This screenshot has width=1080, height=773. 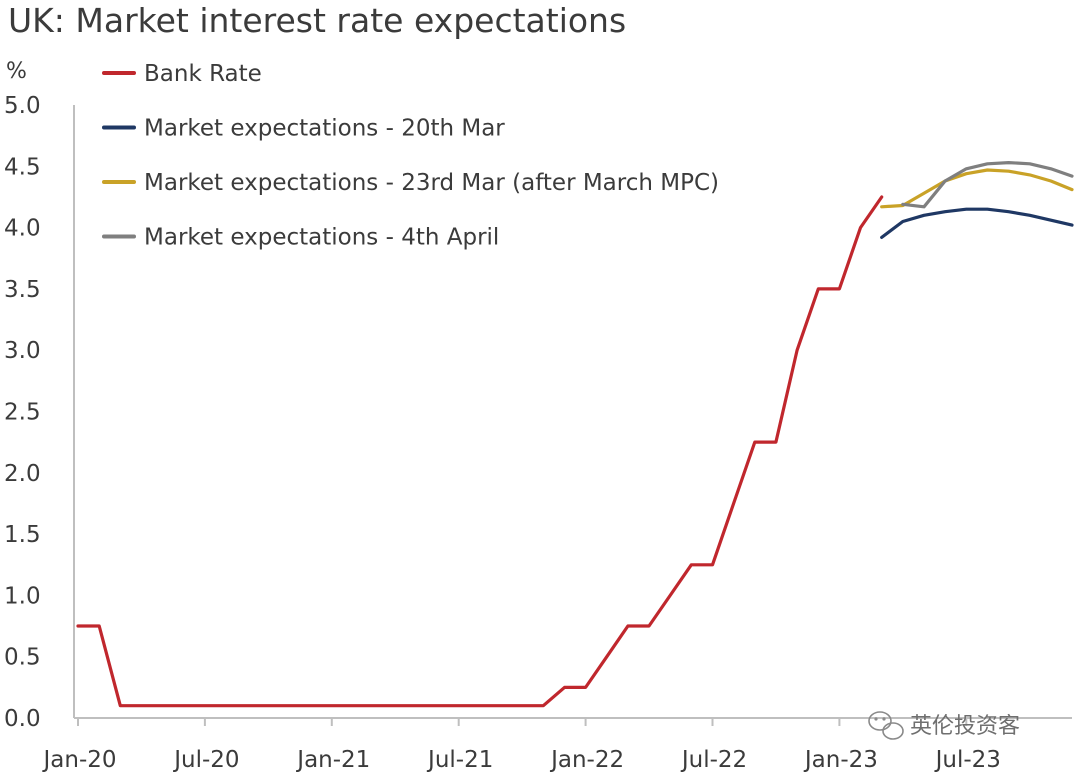 I want to click on y-tick-label: 0.0, so click(x=22, y=719).